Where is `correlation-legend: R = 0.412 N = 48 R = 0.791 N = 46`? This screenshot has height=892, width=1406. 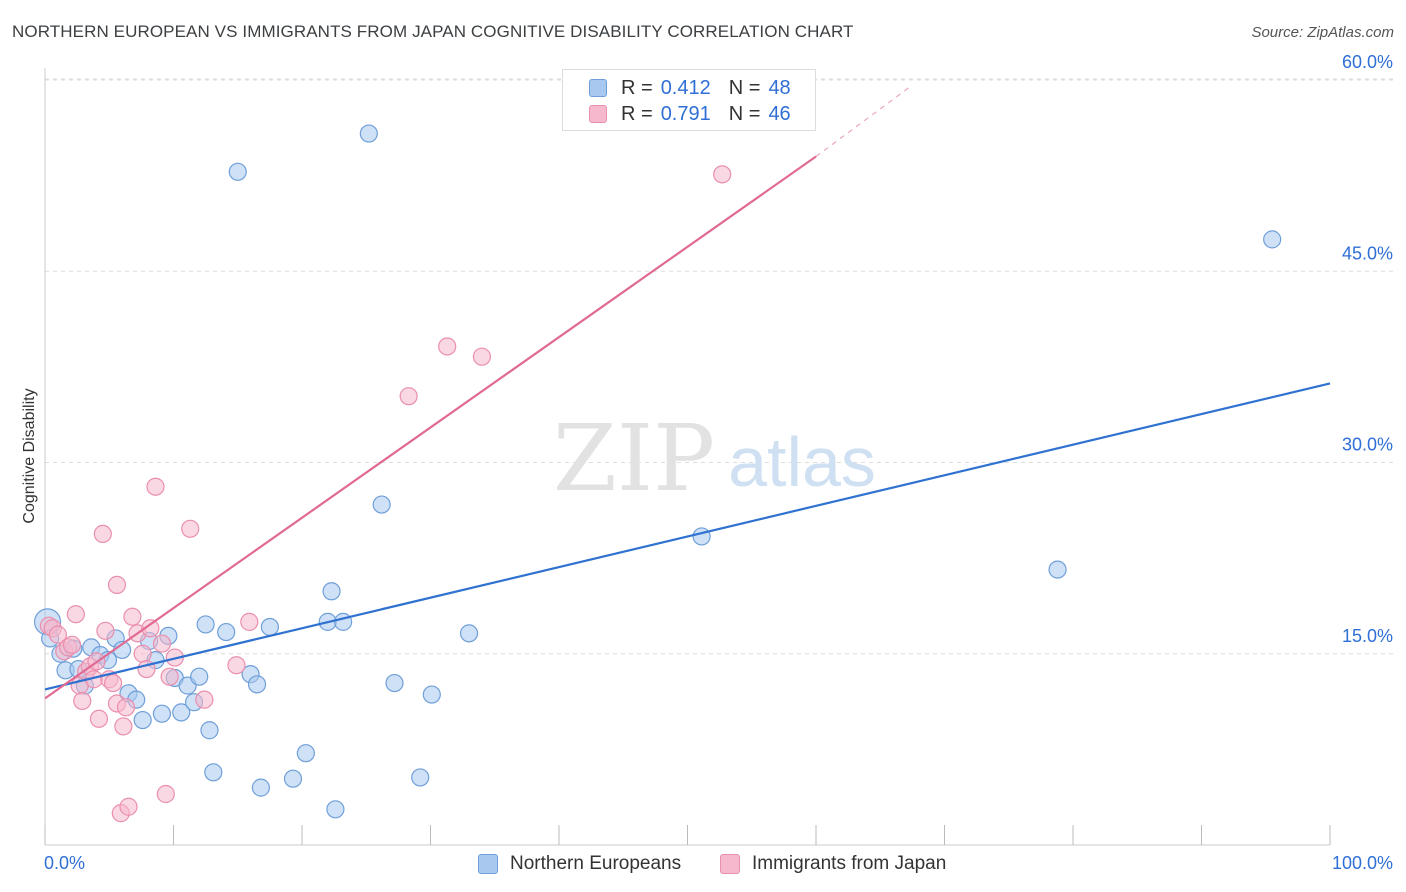
correlation-legend: R = 0.412 N = 48 R = 0.791 N = 46 is located at coordinates (689, 100).